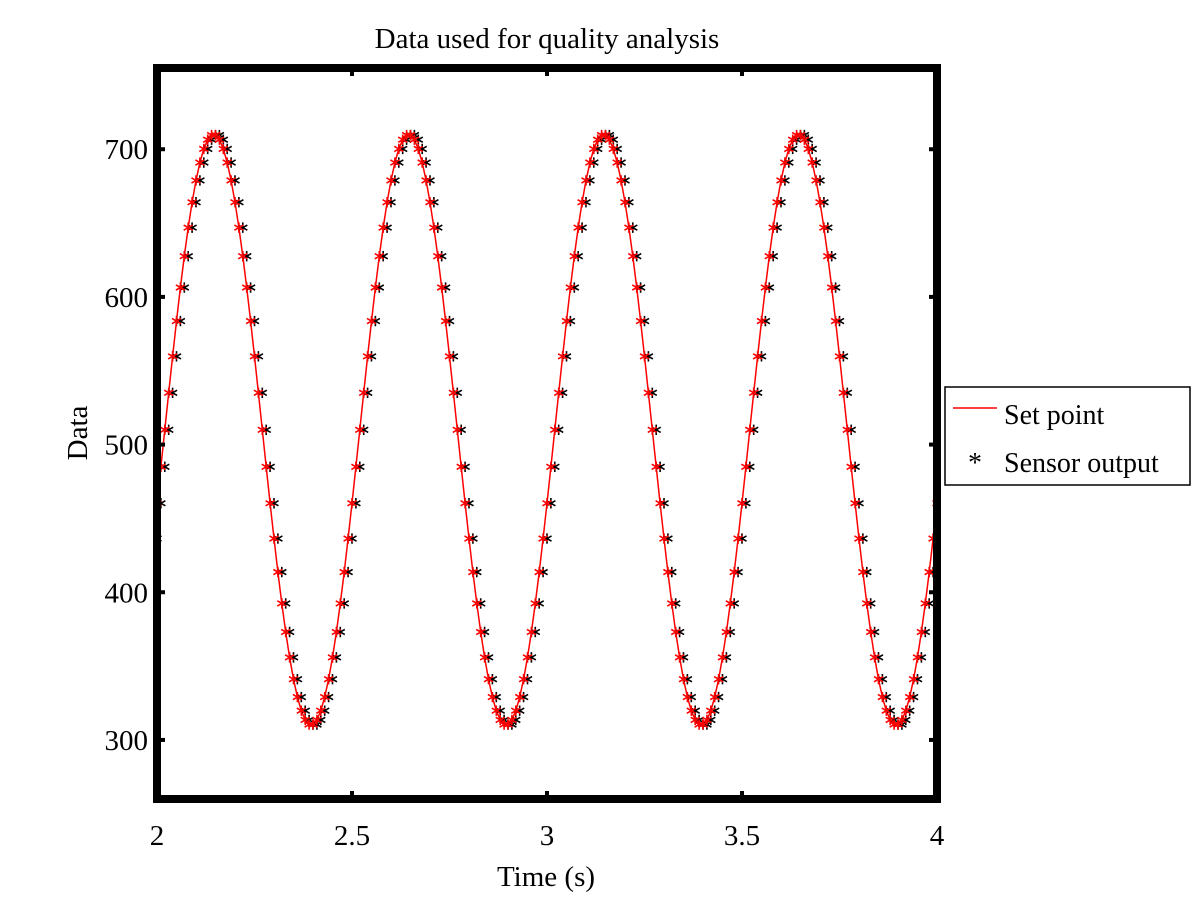 The width and height of the screenshot is (1200, 900). What do you see at coordinates (1067, 436) in the screenshot?
I see `legend-box` at bounding box center [1067, 436].